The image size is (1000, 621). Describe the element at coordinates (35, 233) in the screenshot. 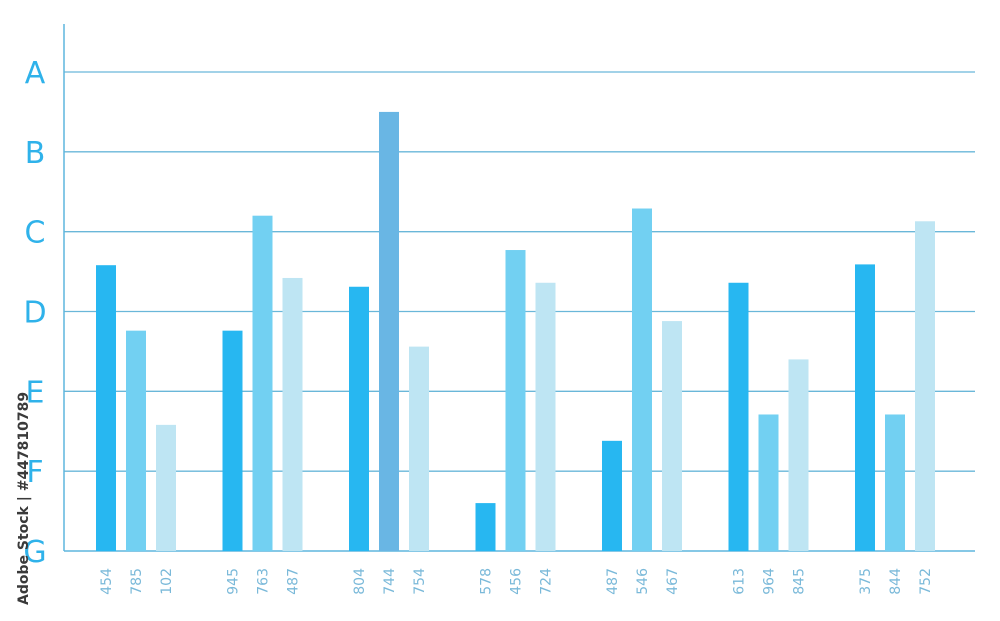

I see `y-tick-label: C` at that location.